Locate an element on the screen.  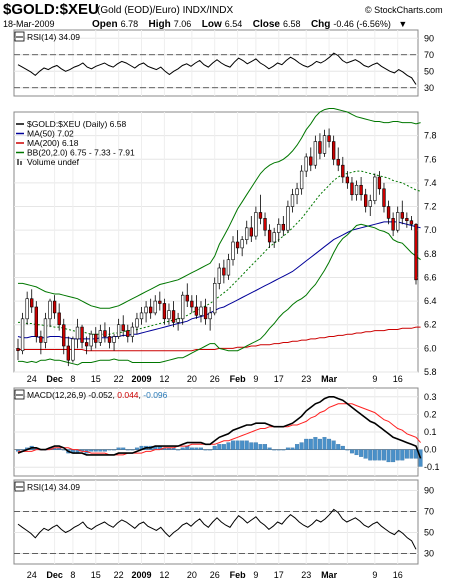
low-label: Low is located at coordinates (212, 24).